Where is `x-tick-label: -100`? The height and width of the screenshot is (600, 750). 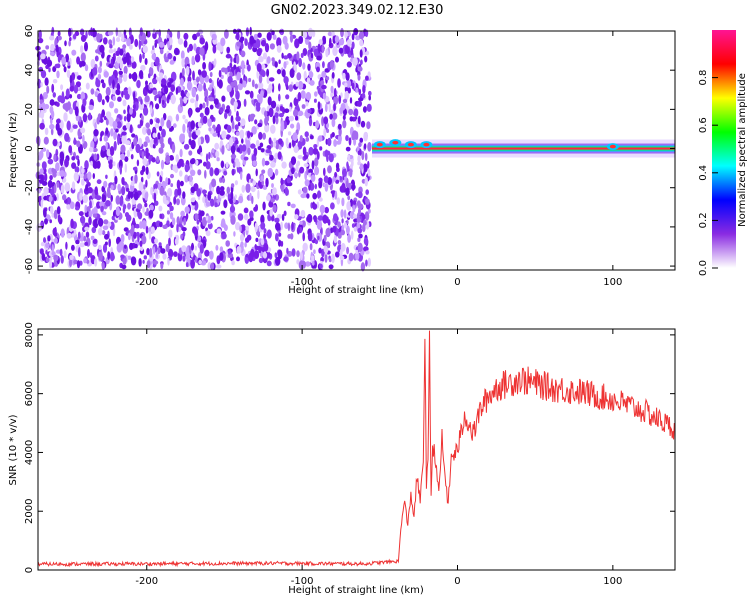 x-tick-label: -100 is located at coordinates (302, 581).